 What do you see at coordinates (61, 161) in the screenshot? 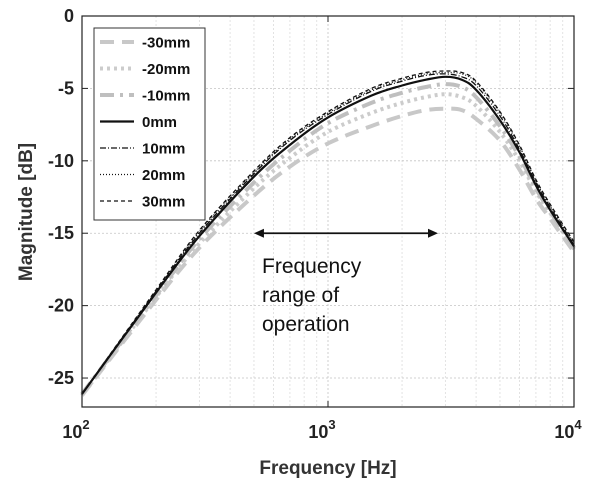
I see `y-tick-label: -10` at bounding box center [61, 161].